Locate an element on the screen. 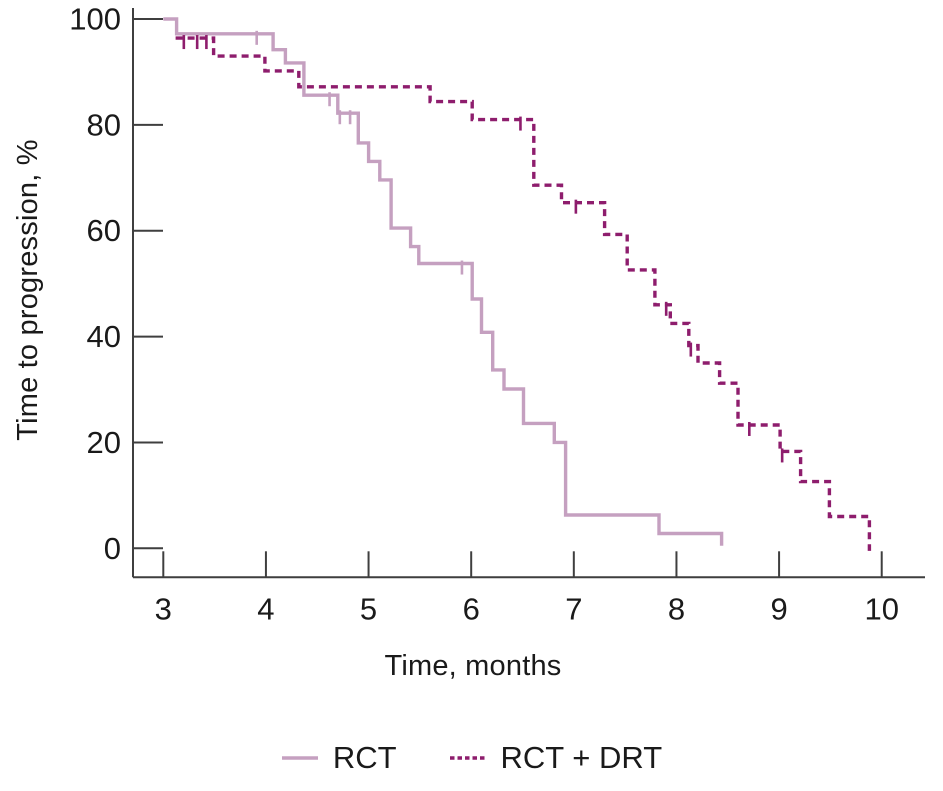  y-tick-label: 60 is located at coordinates (104, 230).